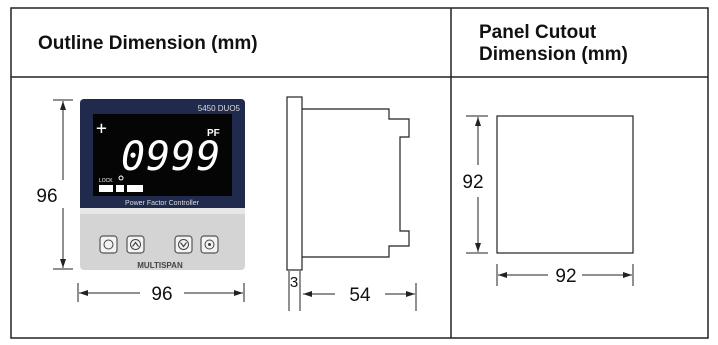 The width and height of the screenshot is (718, 345). What do you see at coordinates (213, 133) in the screenshot?
I see `display-unit: PF` at bounding box center [213, 133].